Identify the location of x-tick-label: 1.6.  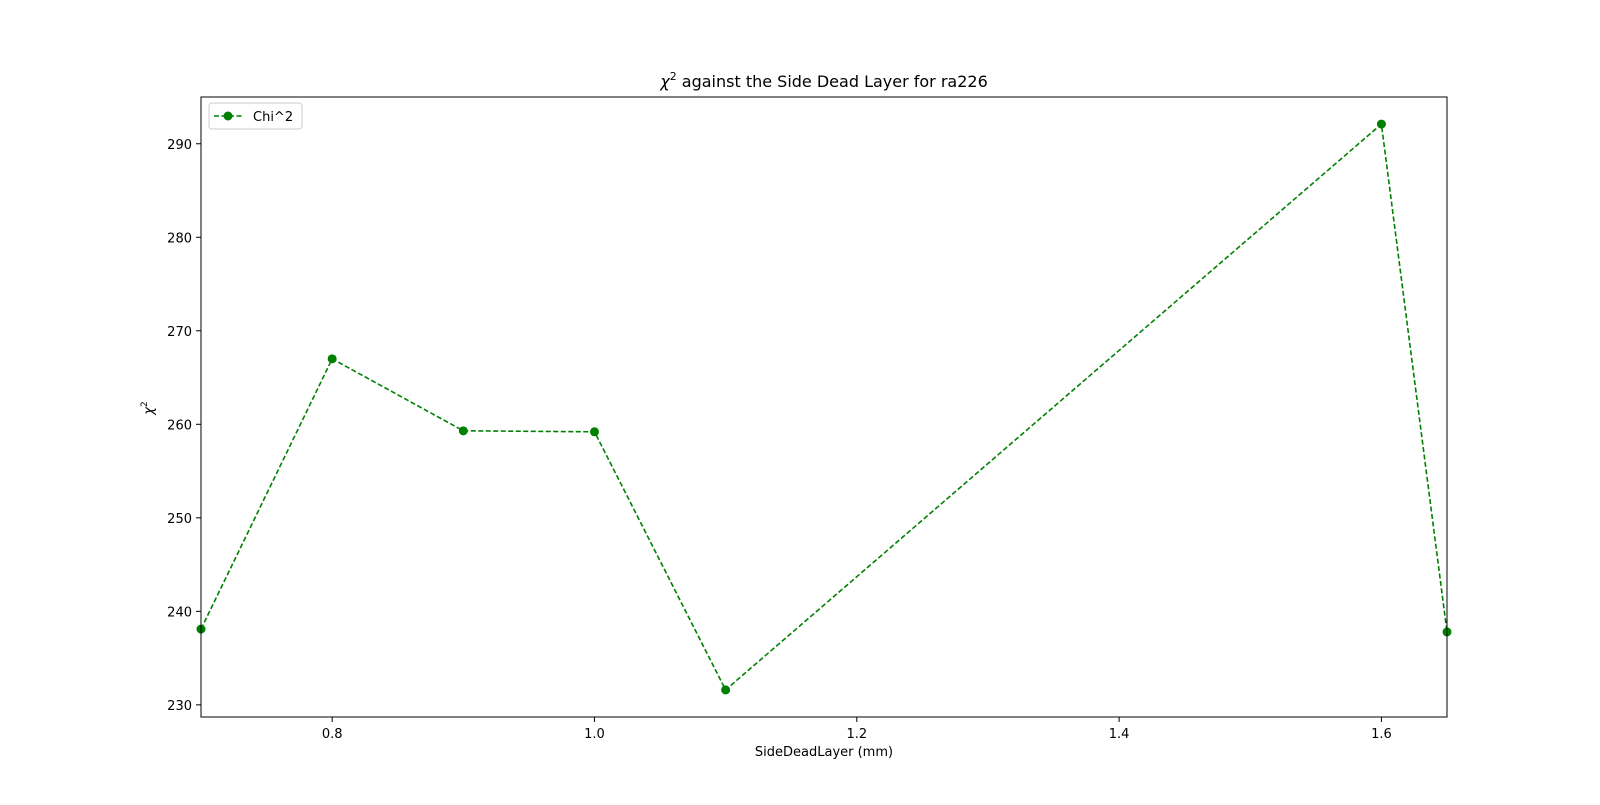
(1381, 734).